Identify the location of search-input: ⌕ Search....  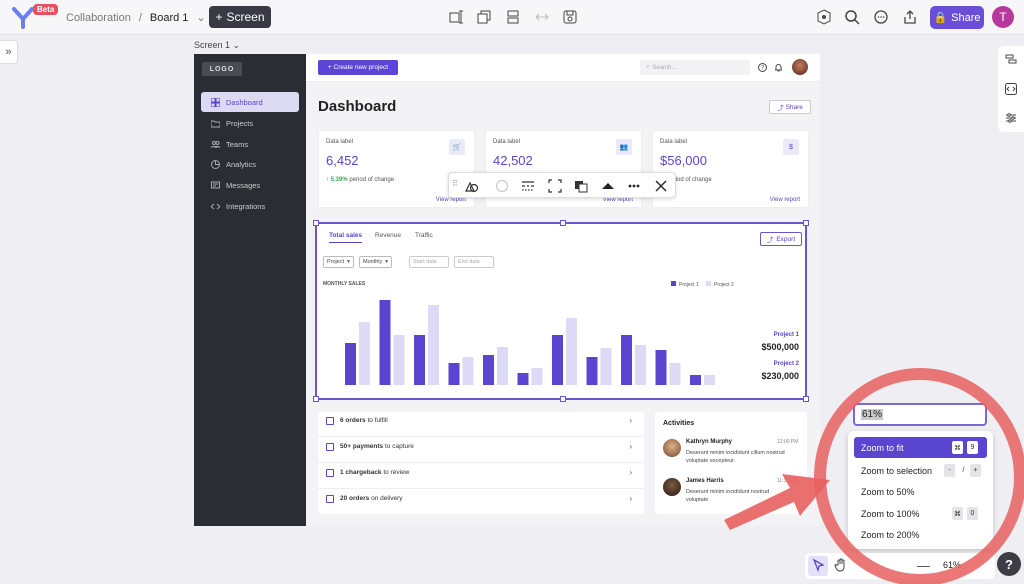
(695, 67).